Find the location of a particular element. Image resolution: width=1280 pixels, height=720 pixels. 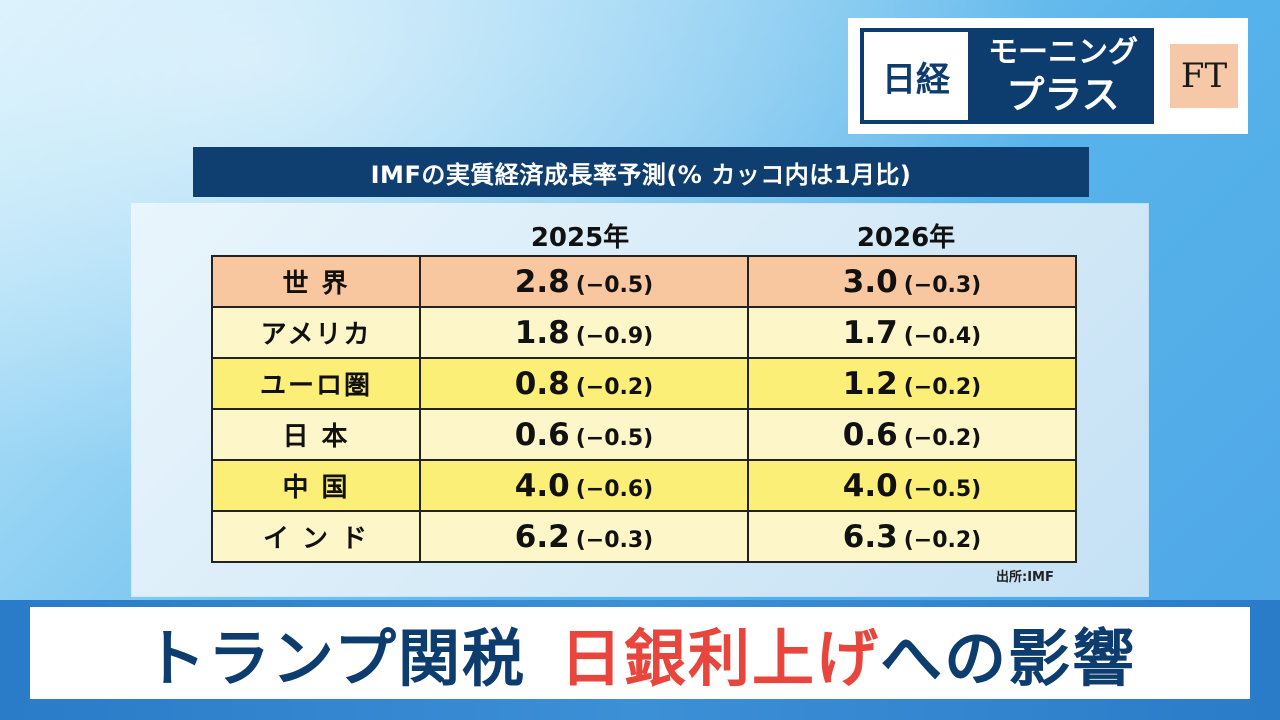

table-row: アメリカ 1.8 (−0.9) 1.7 (−0.4) is located at coordinates (644, 332).